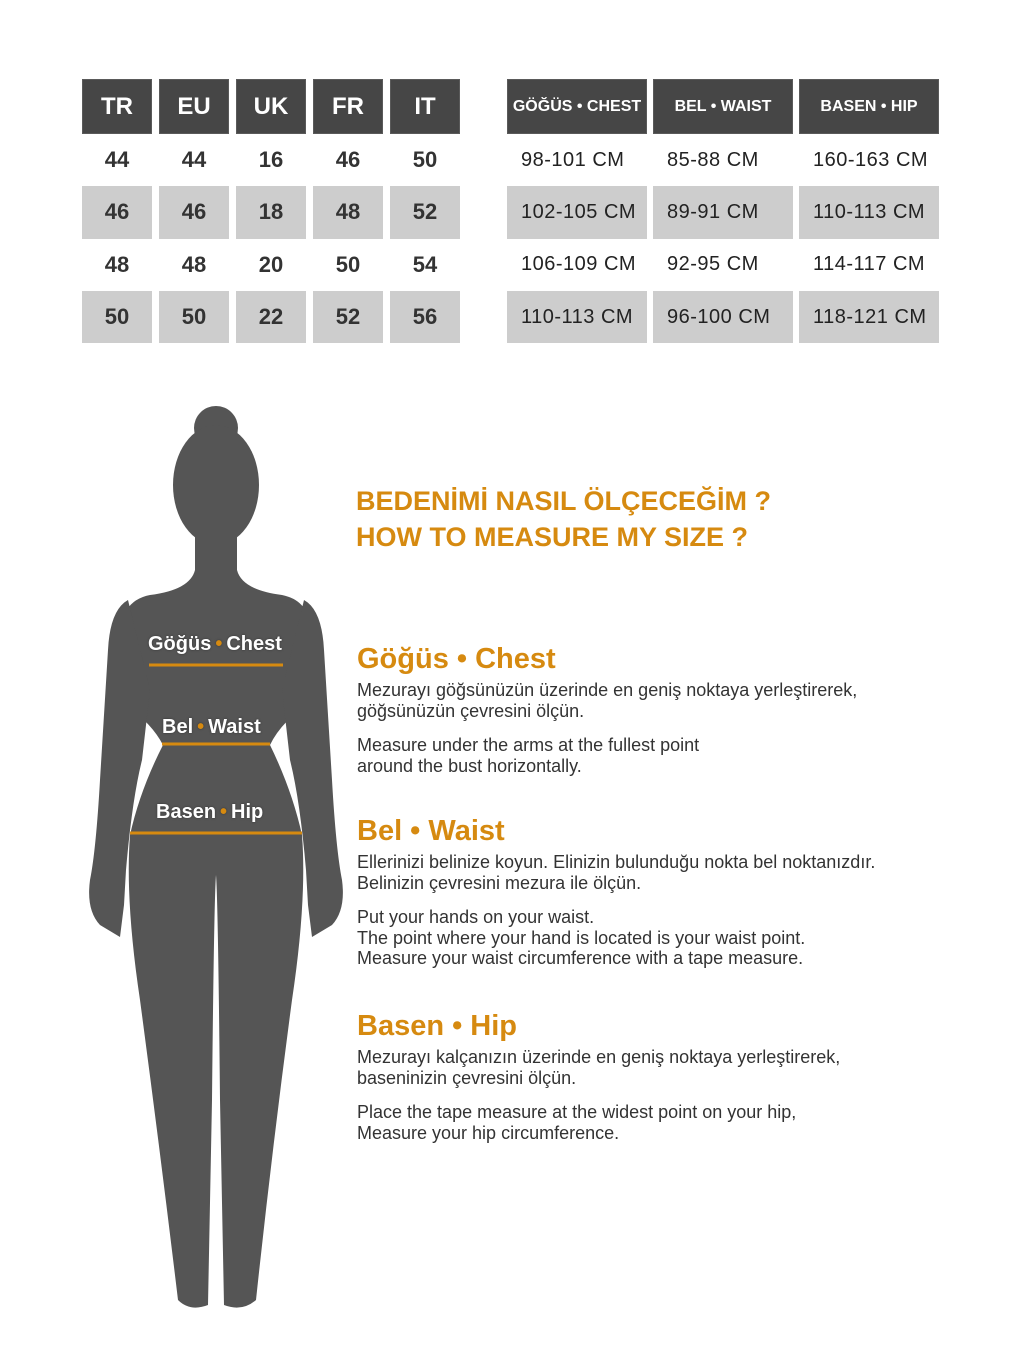 This screenshot has width=1020, height=1360. Describe the element at coordinates (577, 212) in the screenshot. I see `table-cell: 102-105 CM` at that location.